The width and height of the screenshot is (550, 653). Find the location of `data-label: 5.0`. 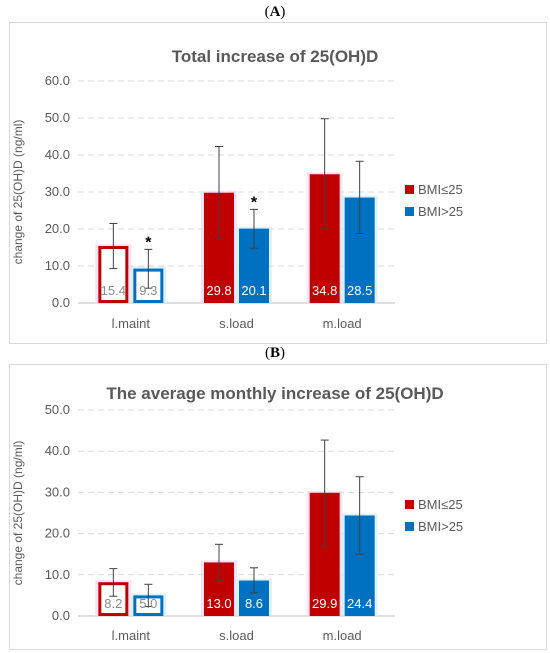

data-label: 5.0 is located at coordinates (148, 603).